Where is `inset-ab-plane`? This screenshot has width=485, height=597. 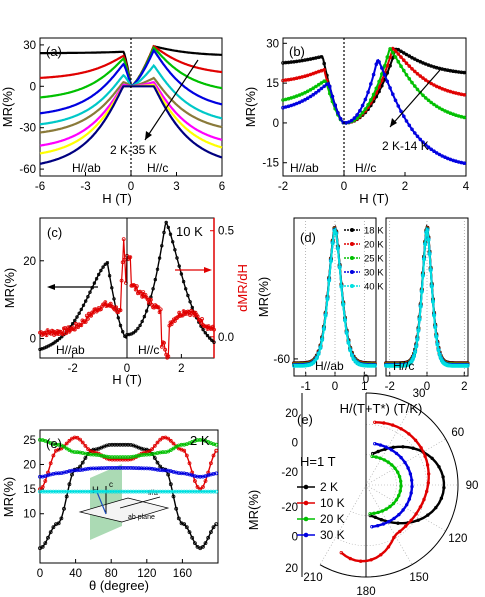 inset-ab-plane is located at coordinates (124, 510).